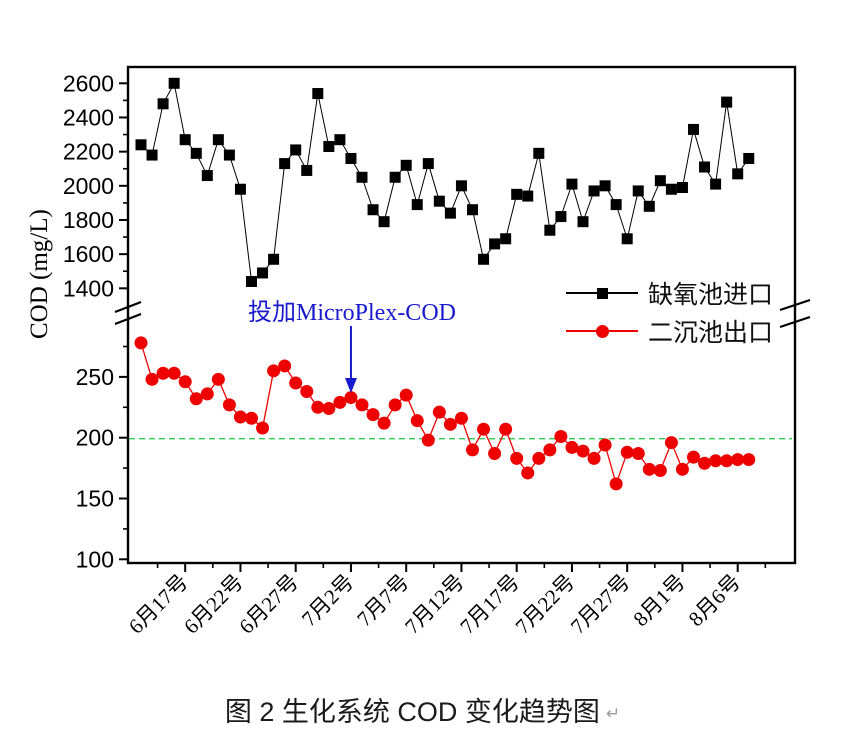 This screenshot has width=845, height=744. Describe the element at coordinates (669, 312) in the screenshot. I see `chart-legend: 缺氧池进口 二沉池出口` at that location.